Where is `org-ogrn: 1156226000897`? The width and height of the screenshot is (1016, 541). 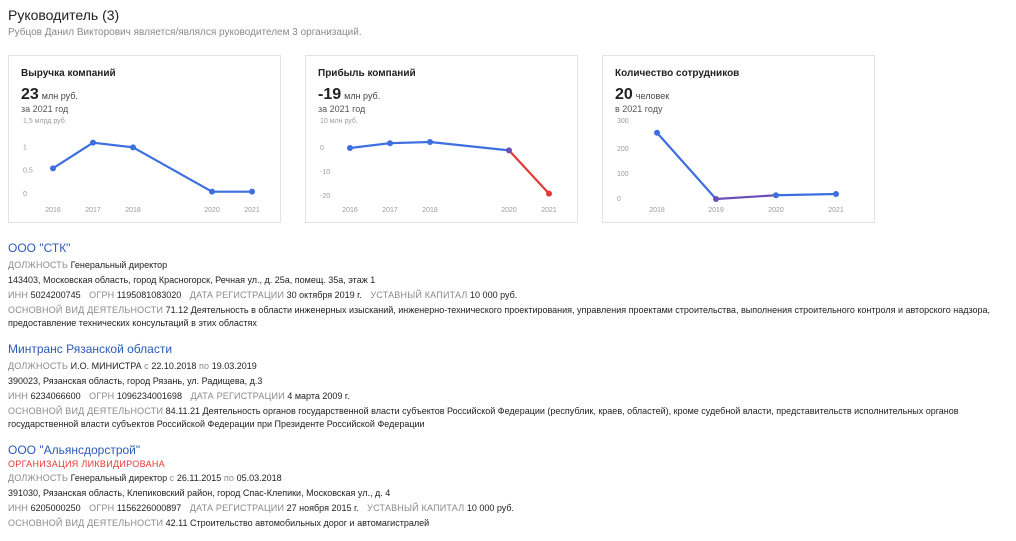
org-ogrn: 1156226000897 is located at coordinates (149, 508).